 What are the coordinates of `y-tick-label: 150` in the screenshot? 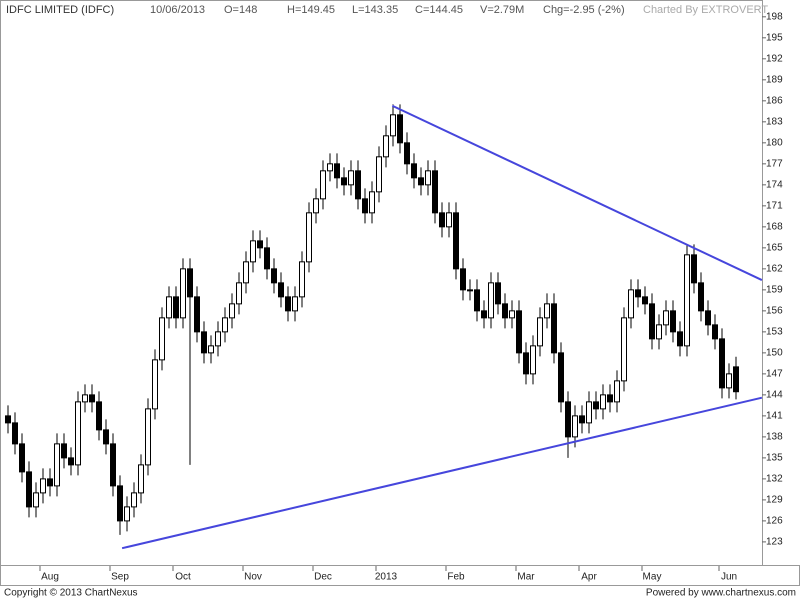 It's located at (774, 353).